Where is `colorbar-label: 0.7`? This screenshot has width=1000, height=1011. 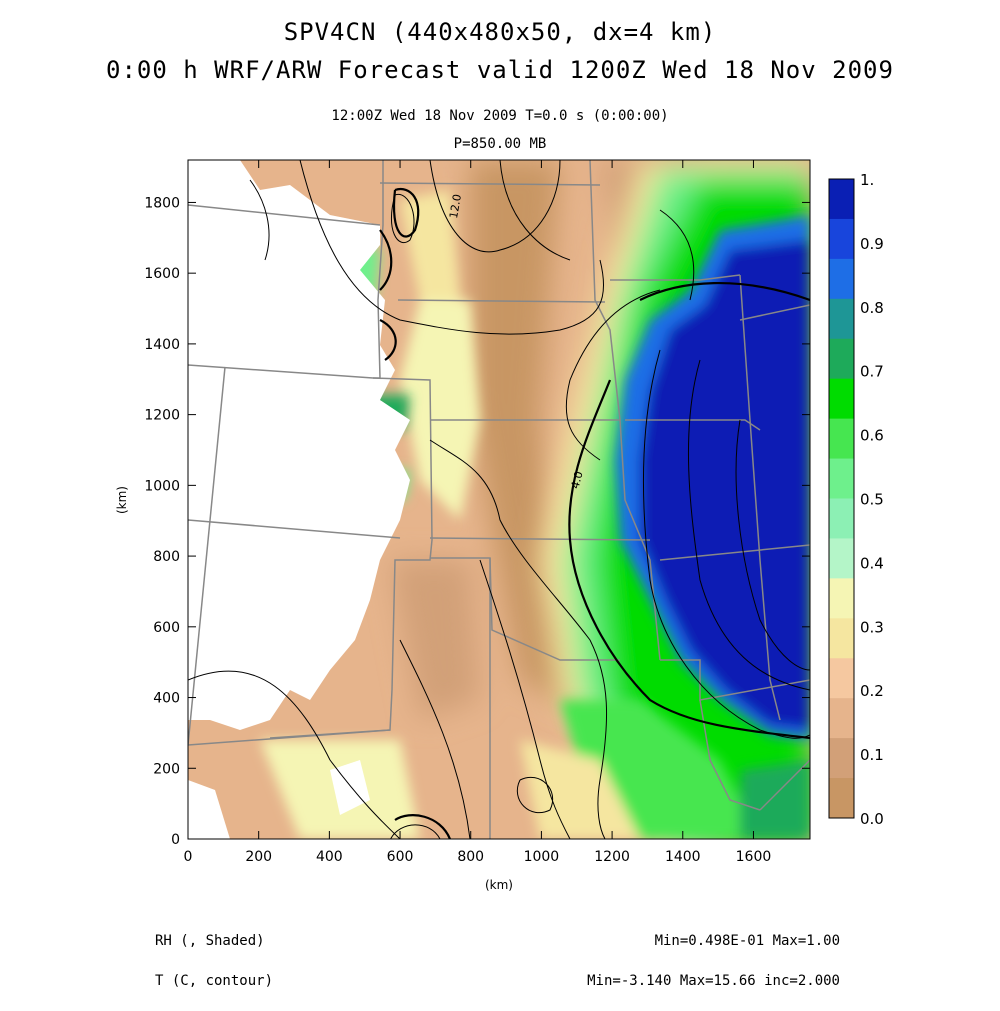
colorbar-label: 0.7 is located at coordinates (872, 372).